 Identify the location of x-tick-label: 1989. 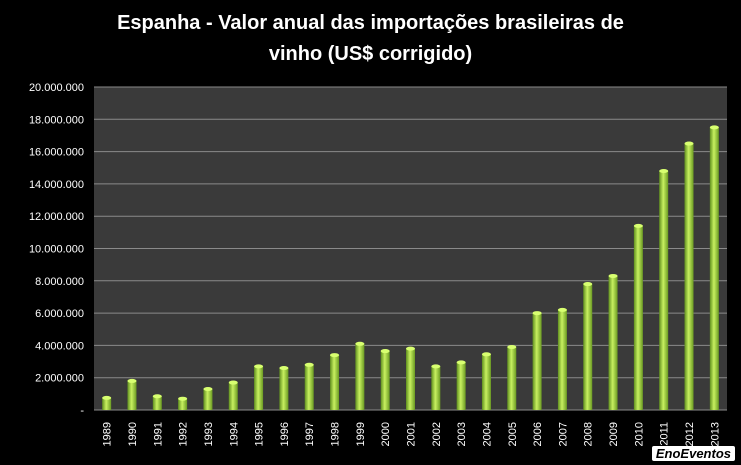
(108, 434).